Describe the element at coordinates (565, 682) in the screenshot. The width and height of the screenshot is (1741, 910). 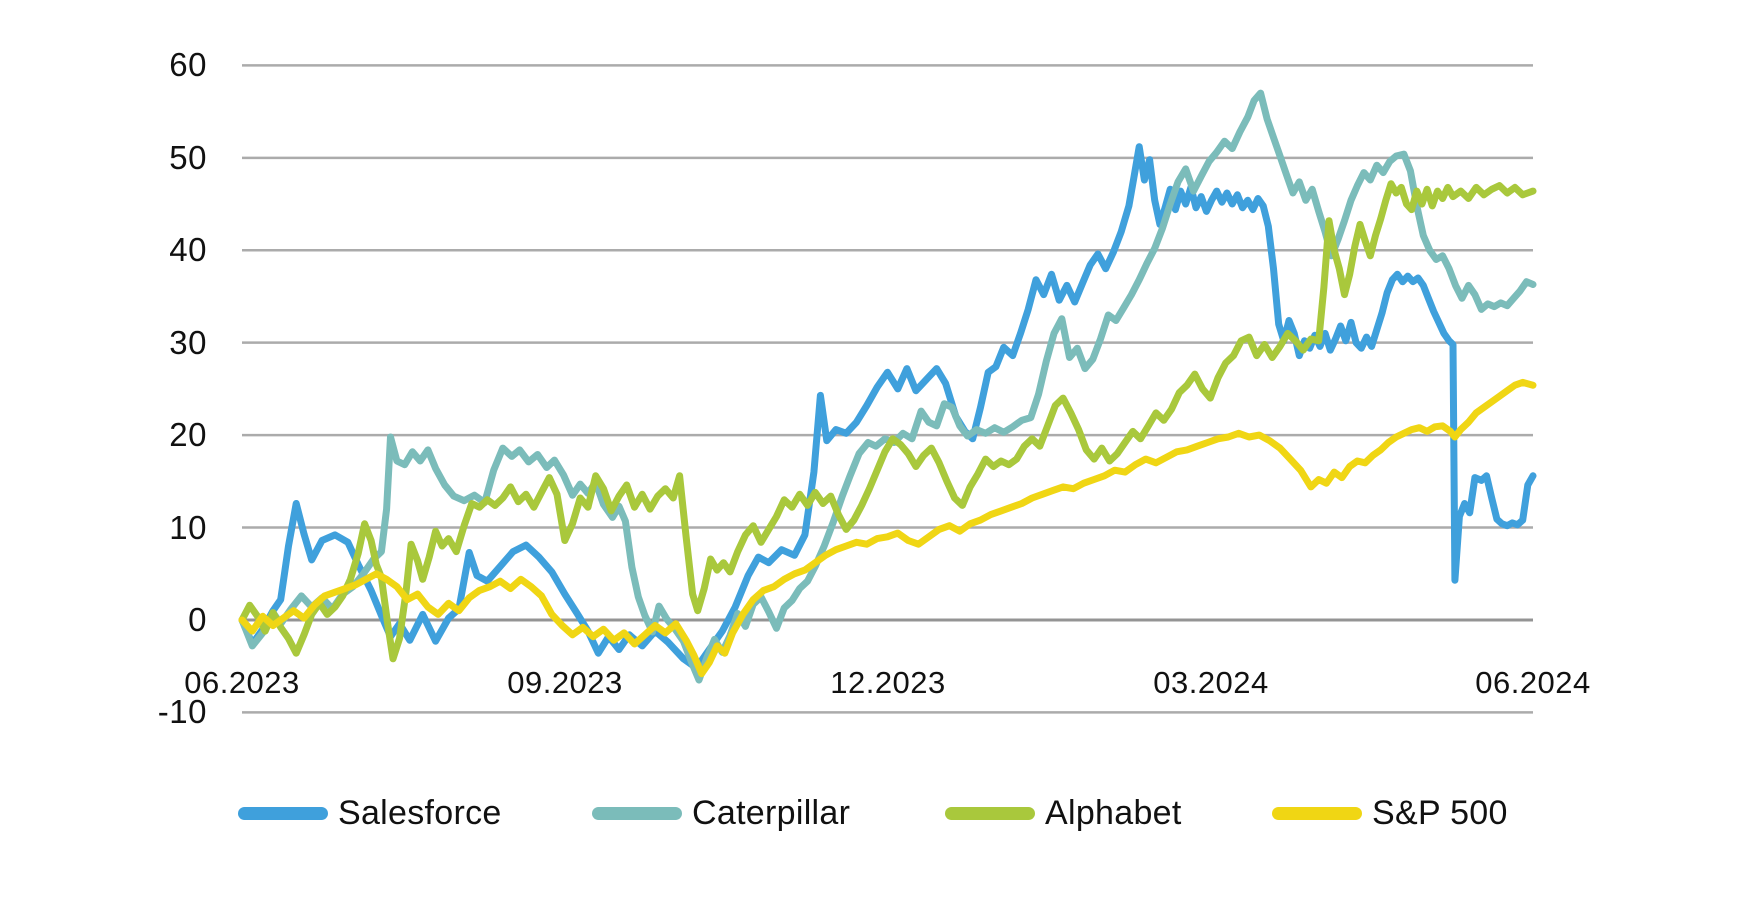
I see `x-axis-tick-label: 09.2023` at that location.